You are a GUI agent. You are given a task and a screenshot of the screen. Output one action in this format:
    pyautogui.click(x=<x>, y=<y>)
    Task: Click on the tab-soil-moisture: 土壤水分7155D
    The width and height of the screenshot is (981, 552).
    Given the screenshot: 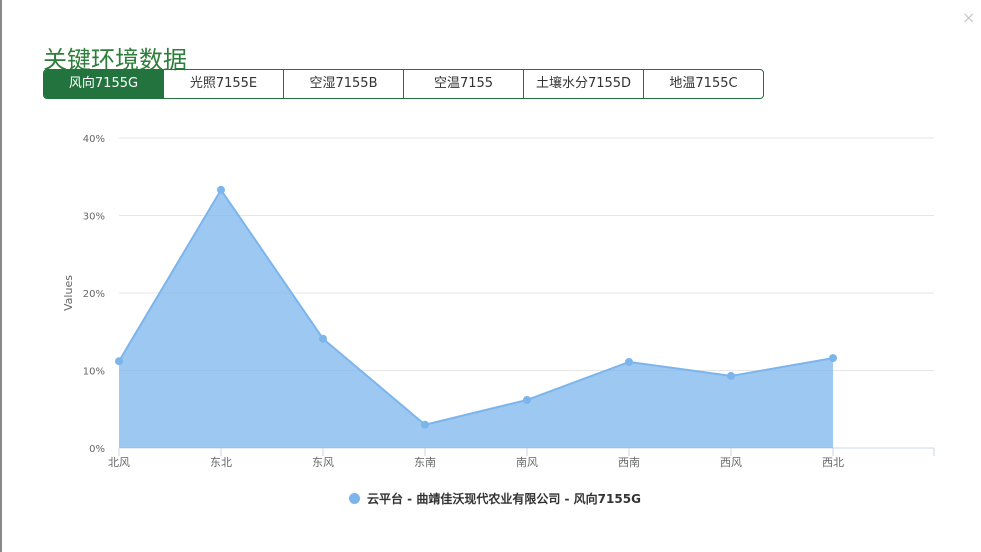 What is the action you would take?
    pyautogui.click(x=583, y=84)
    